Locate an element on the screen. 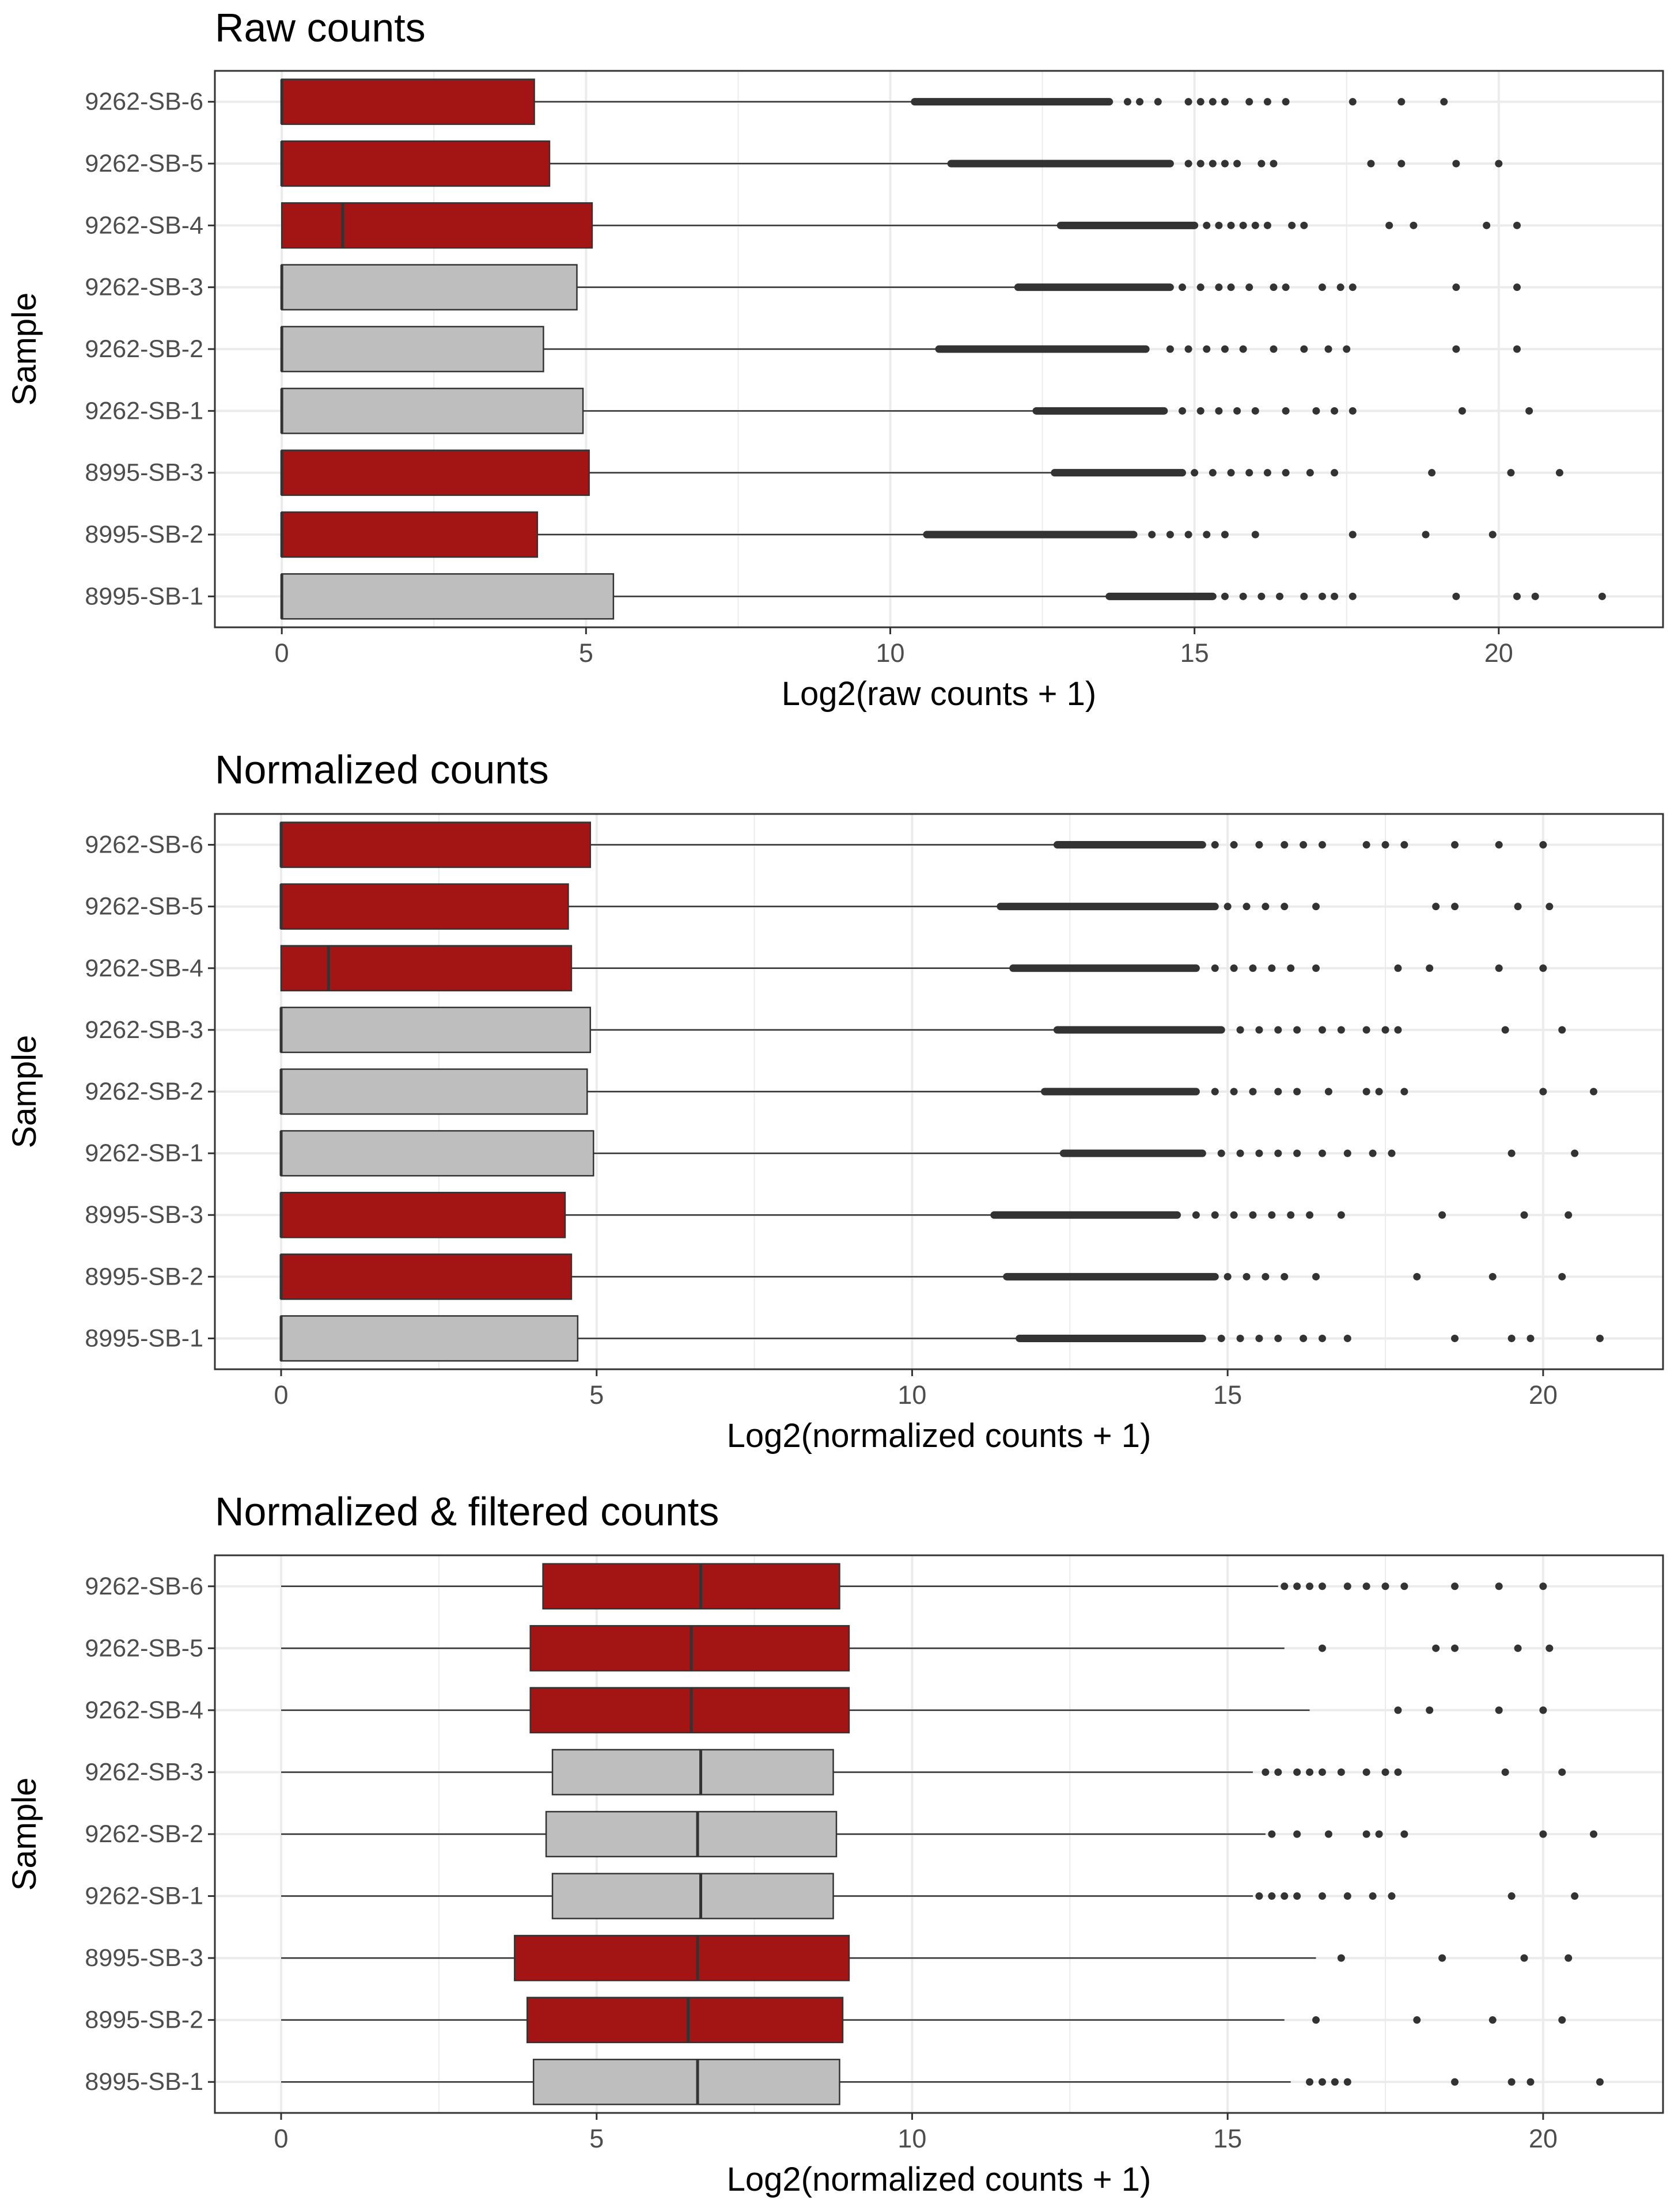  y-tick-label: 9262-SB-1 is located at coordinates (144, 1896).